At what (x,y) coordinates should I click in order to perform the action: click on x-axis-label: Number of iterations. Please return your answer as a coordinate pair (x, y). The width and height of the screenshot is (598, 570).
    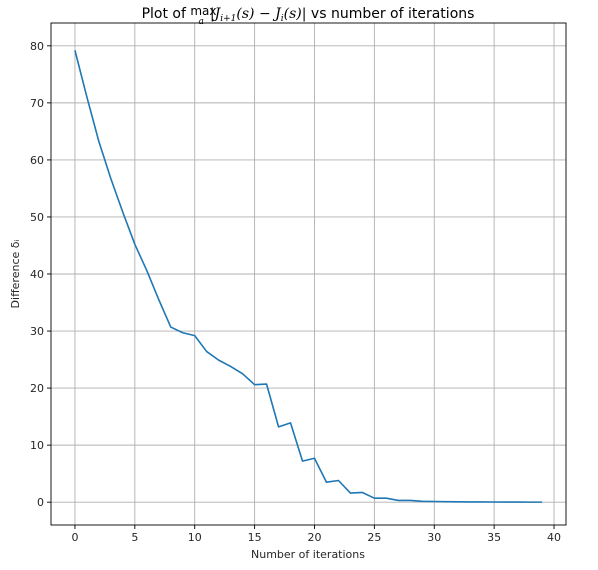
    Looking at the image, I should click on (308, 554).